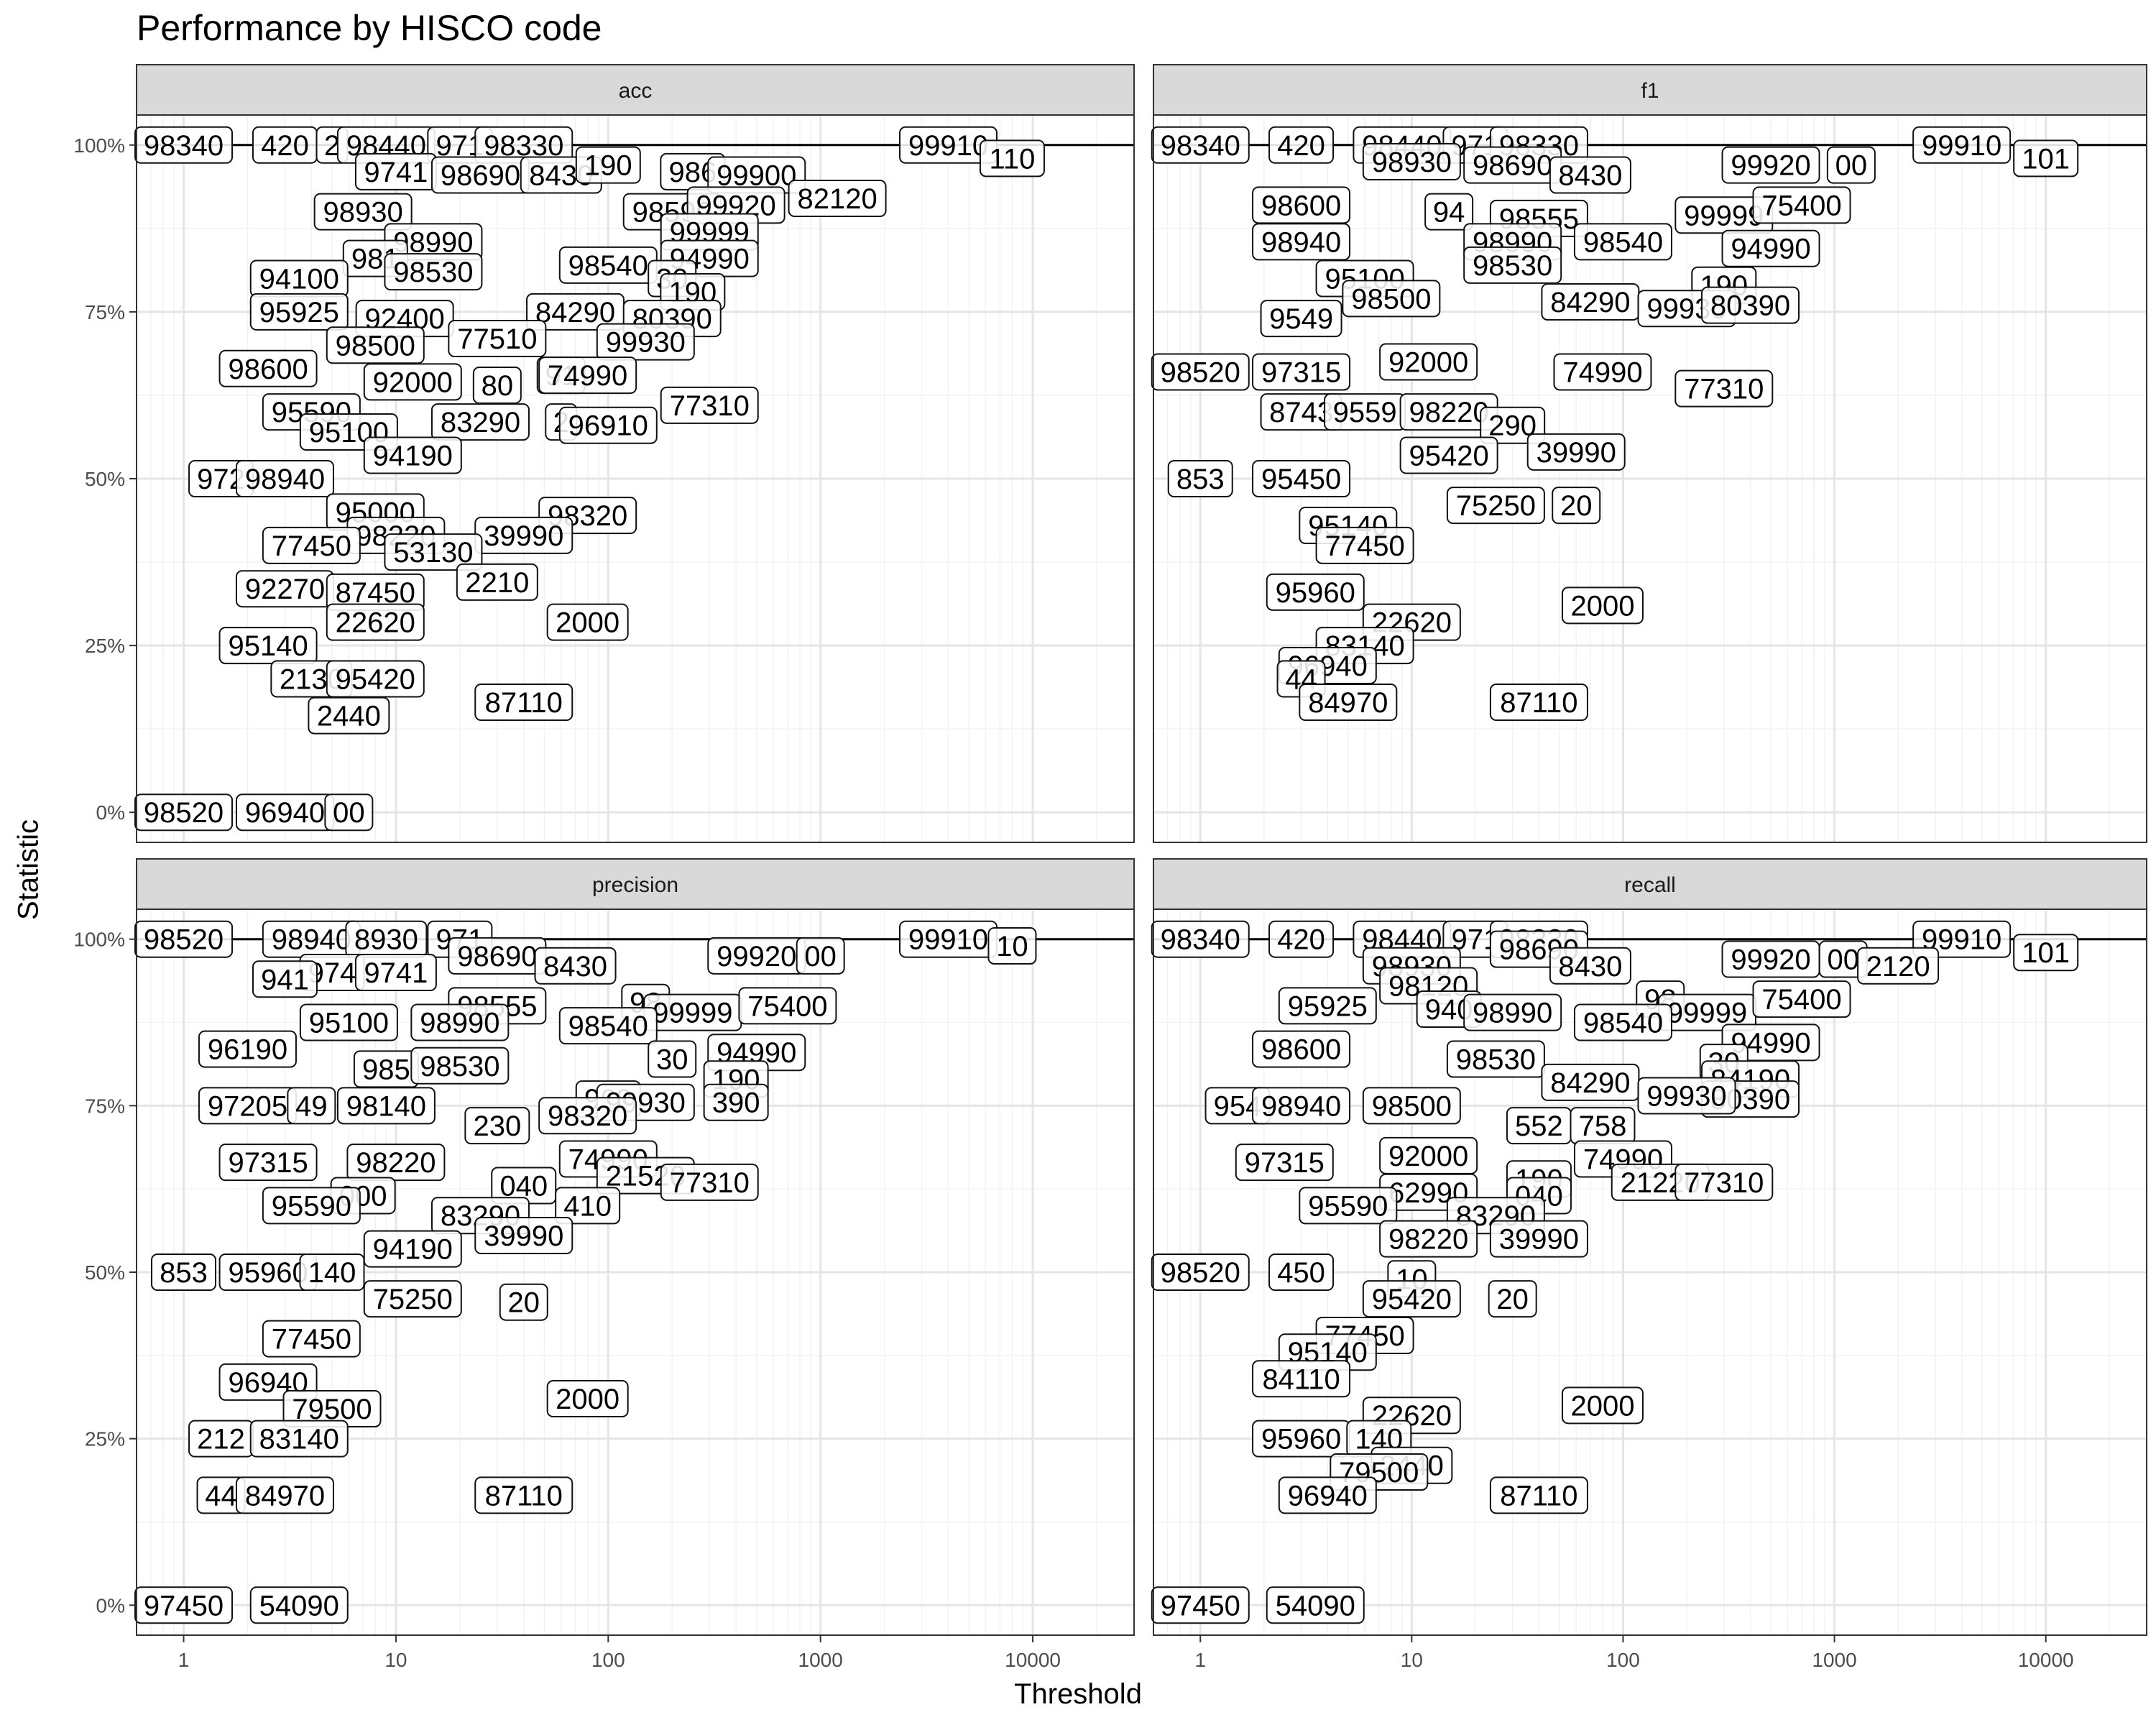 The width and height of the screenshot is (2156, 1725). I want to click on point-label: 75400, so click(1801, 205).